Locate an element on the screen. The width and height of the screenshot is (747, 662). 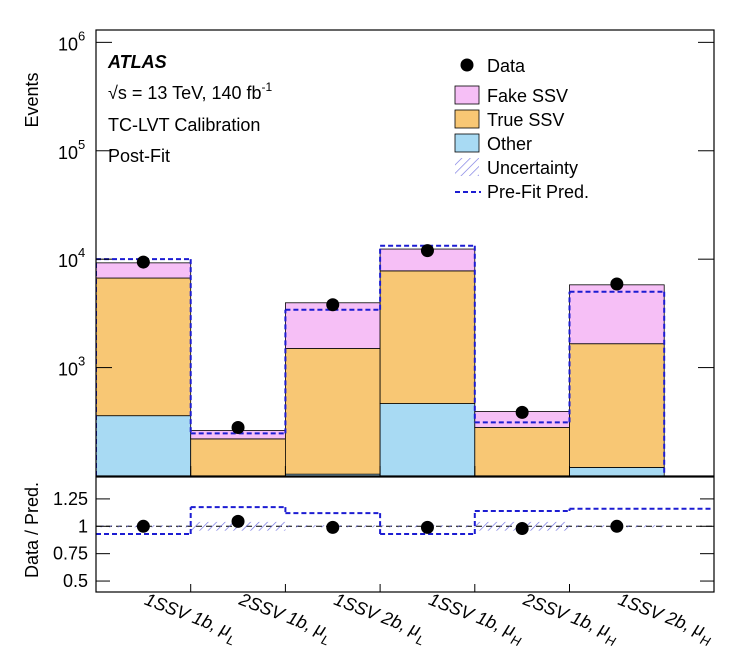
ratio-y-tick-label: 0.75 is located at coordinates (70, 554).